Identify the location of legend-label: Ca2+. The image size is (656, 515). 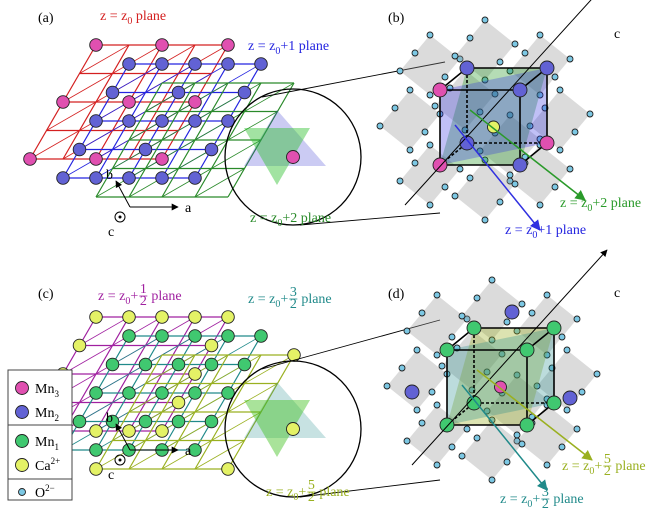
(47, 465).